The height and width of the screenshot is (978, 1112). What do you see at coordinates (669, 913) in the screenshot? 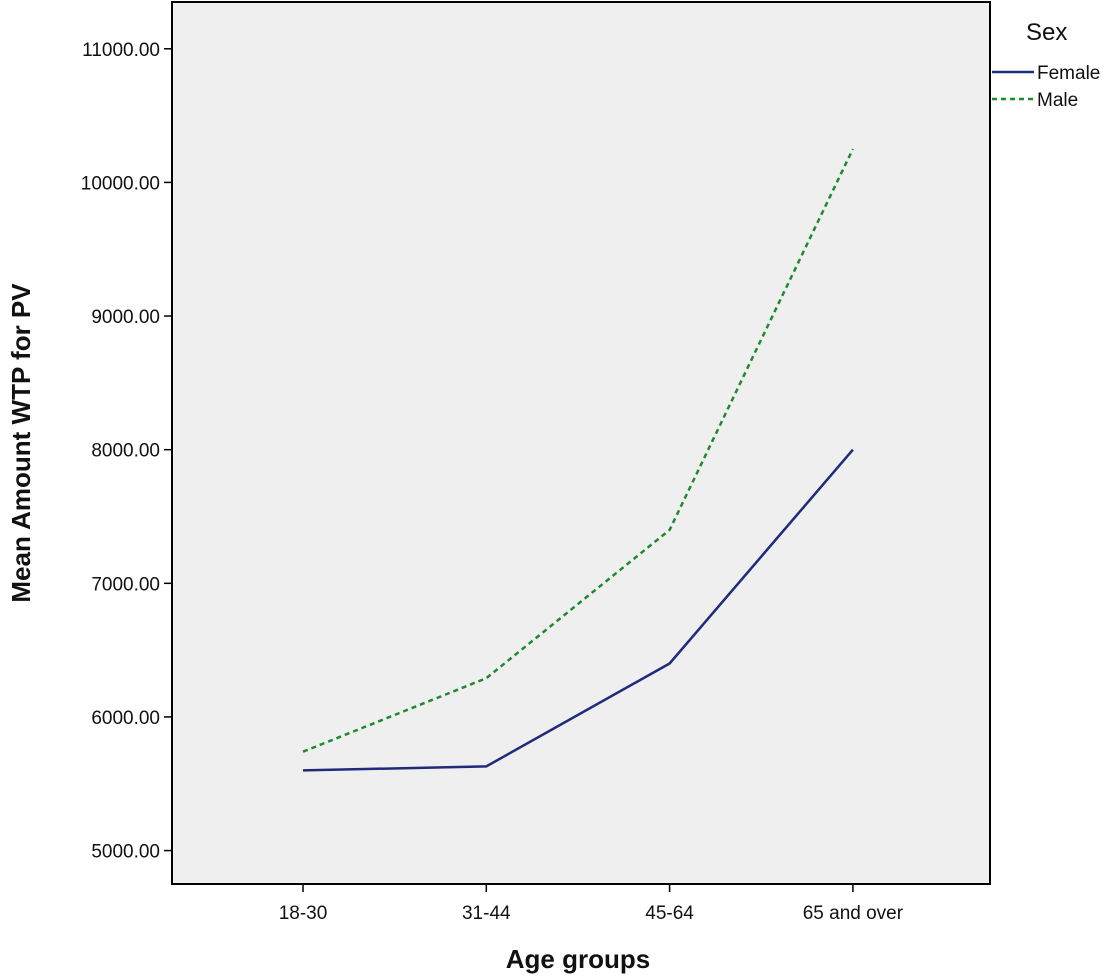
I see `x-tick-label: 45-64` at bounding box center [669, 913].